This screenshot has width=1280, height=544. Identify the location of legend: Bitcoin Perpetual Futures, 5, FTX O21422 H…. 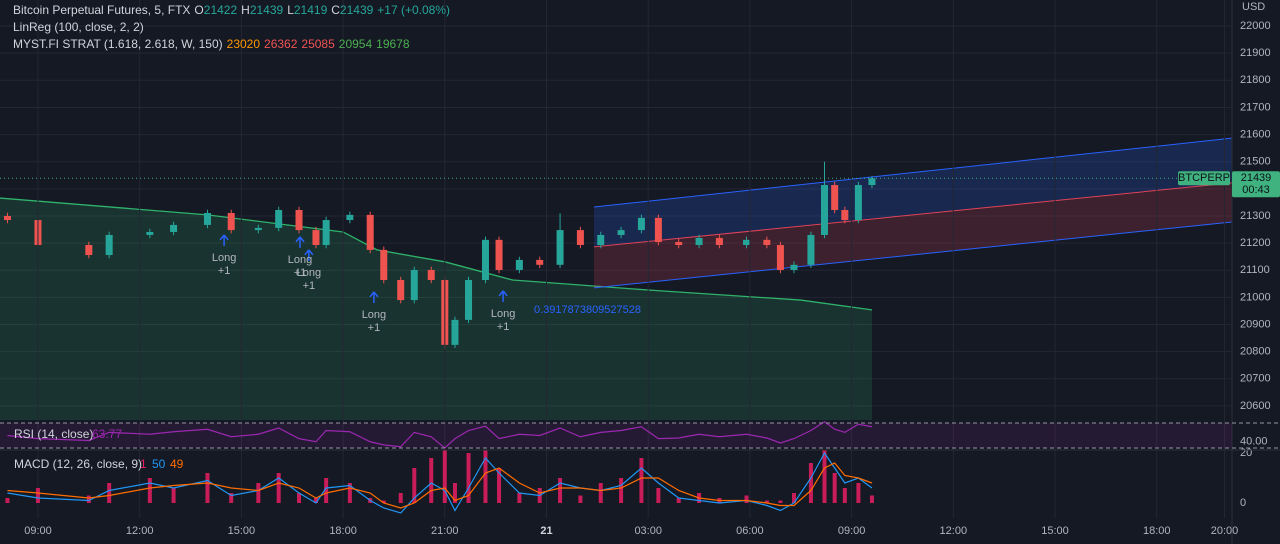
(233, 27).